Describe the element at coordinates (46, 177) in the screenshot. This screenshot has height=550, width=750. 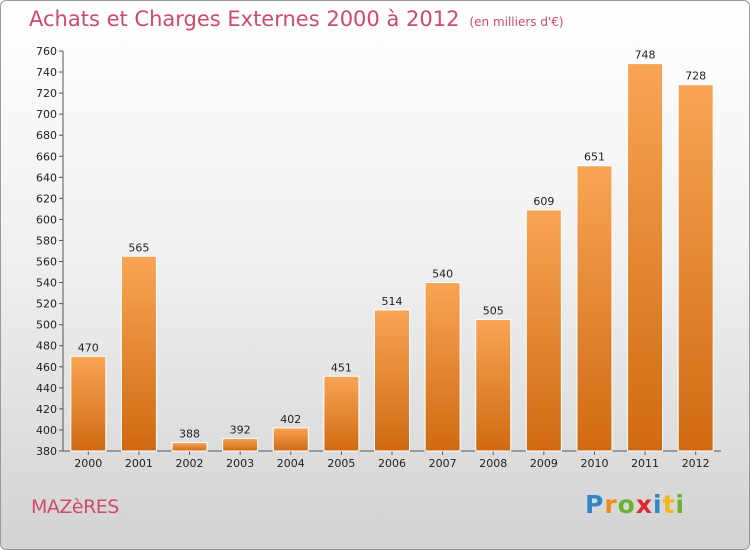
I see `y-tick-label: 640` at that location.